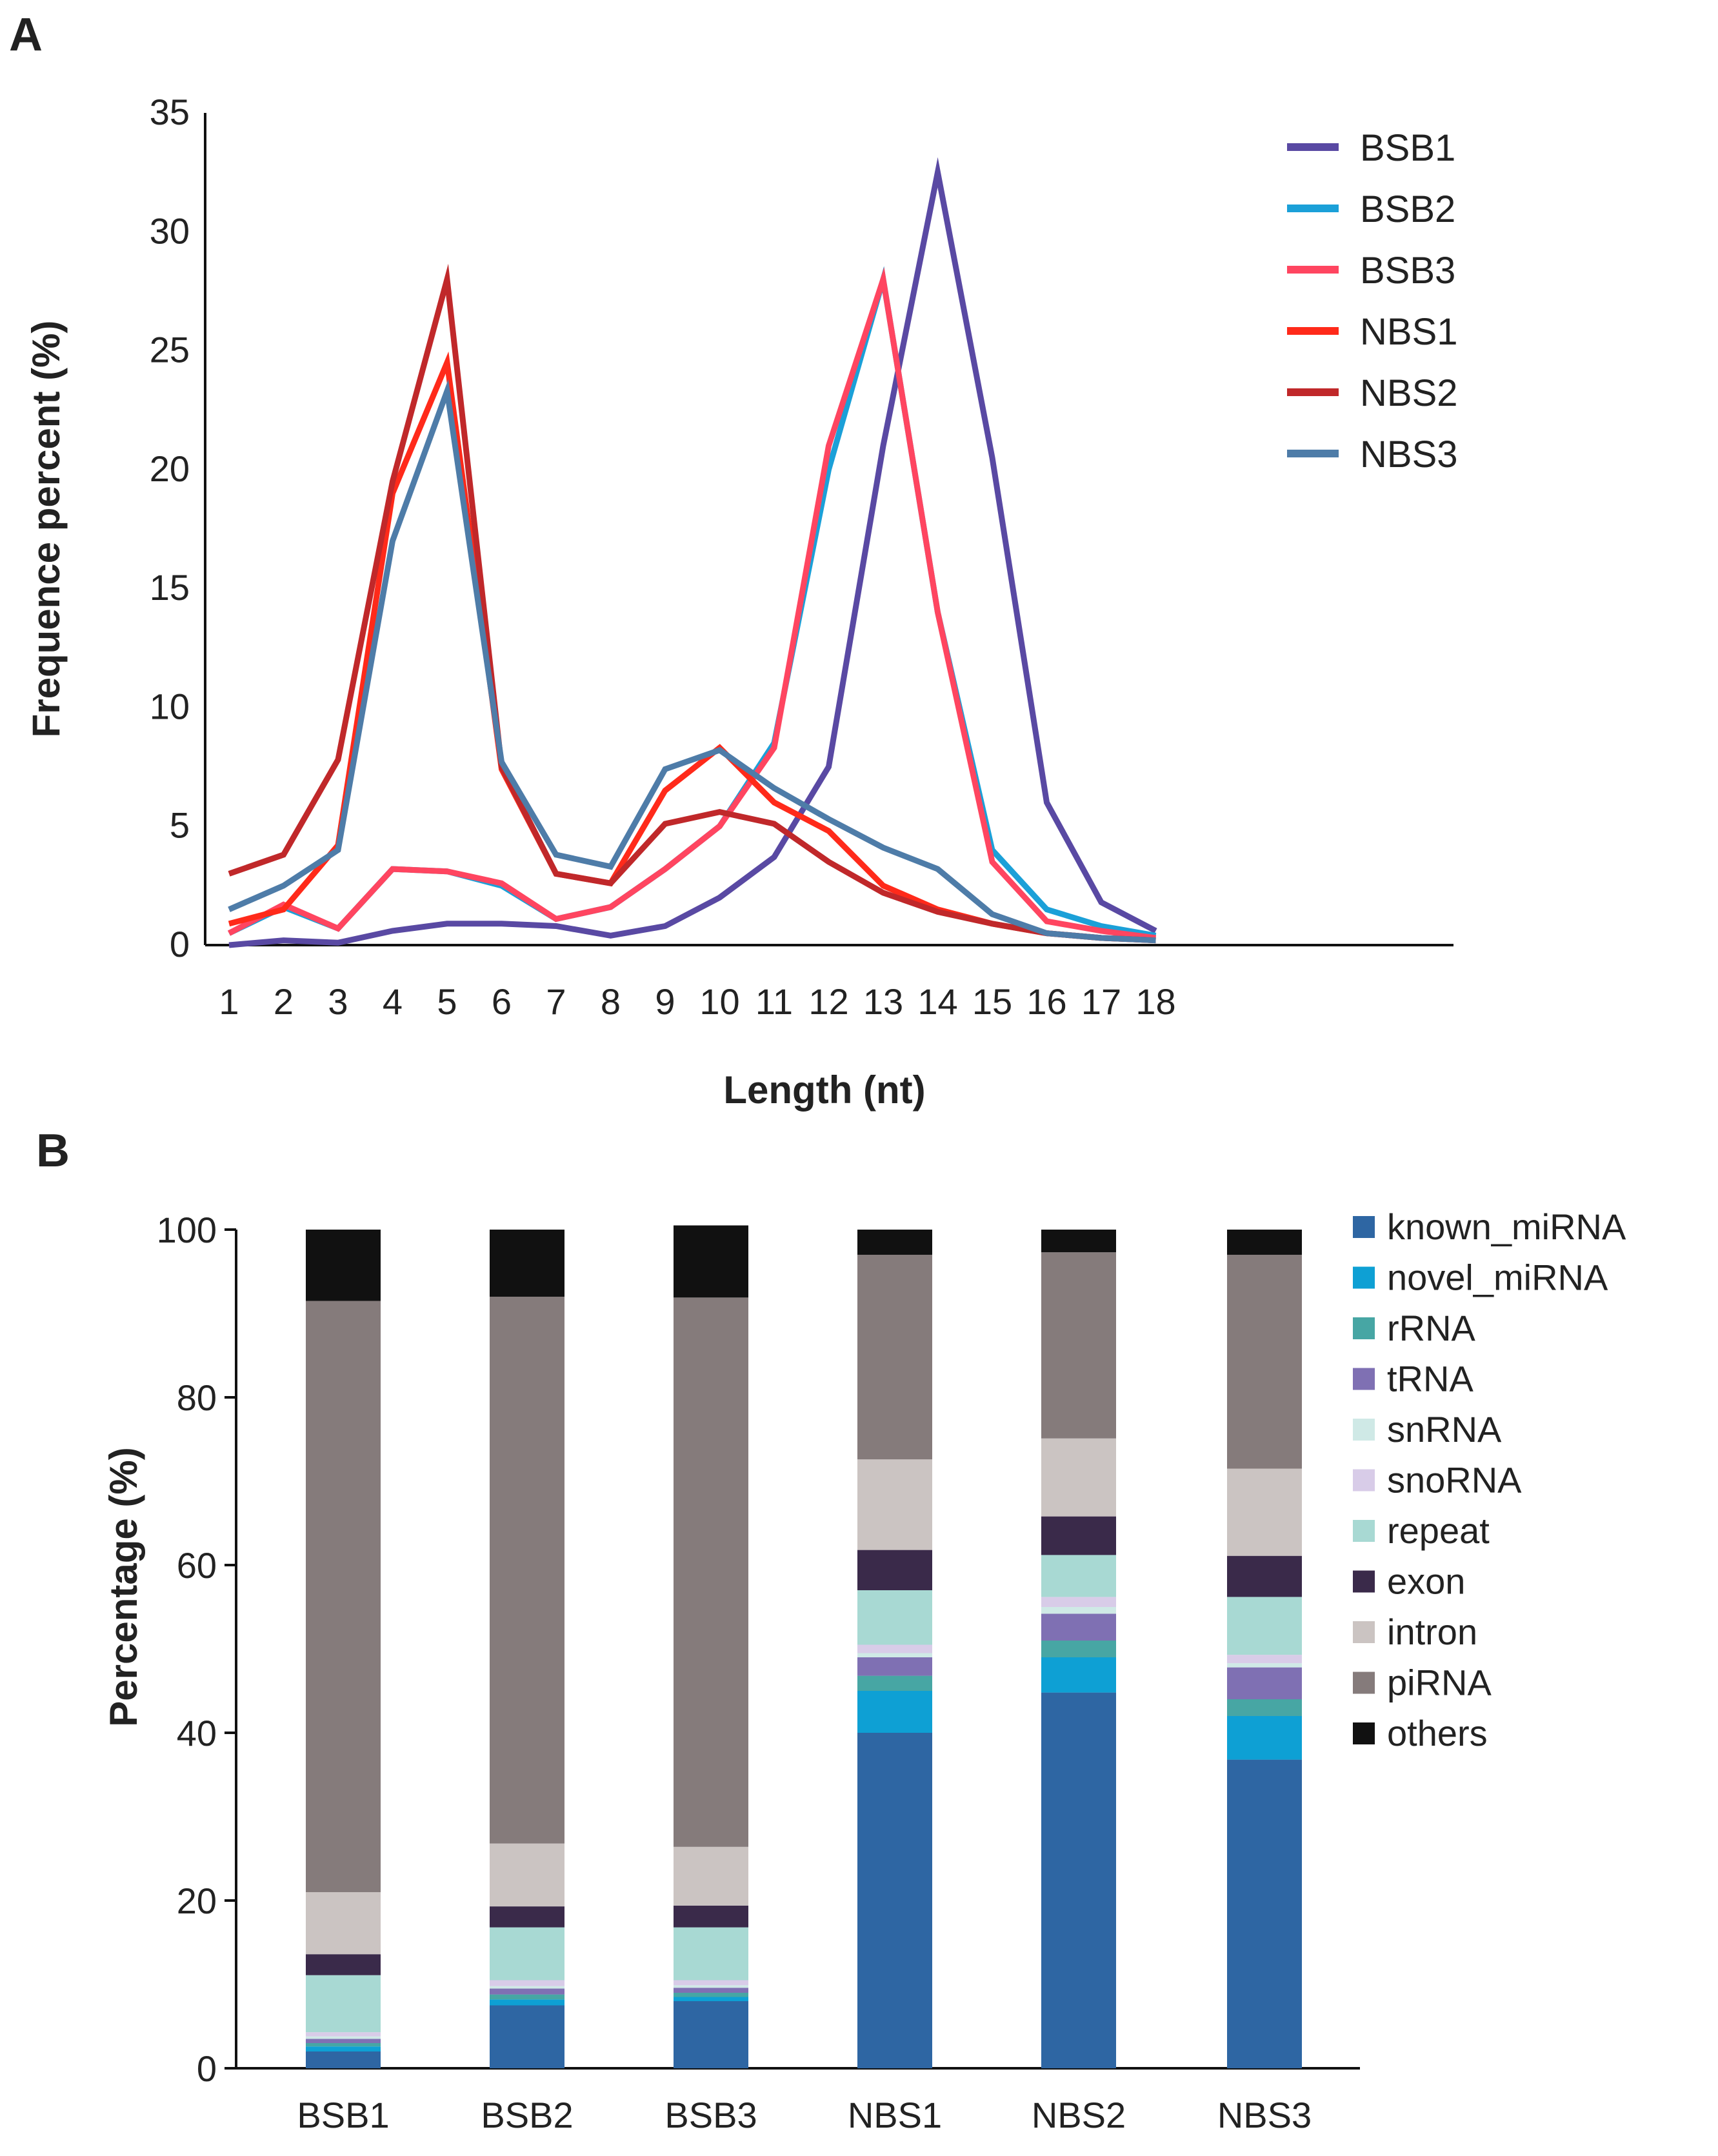 This screenshot has height=2156, width=1718. I want to click on legend-label: repeat, so click(1438, 1531).